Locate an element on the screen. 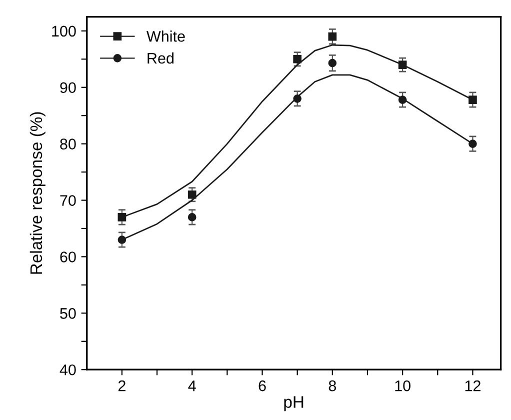  y-axis-title: Relative response (%) is located at coordinates (38, 193).